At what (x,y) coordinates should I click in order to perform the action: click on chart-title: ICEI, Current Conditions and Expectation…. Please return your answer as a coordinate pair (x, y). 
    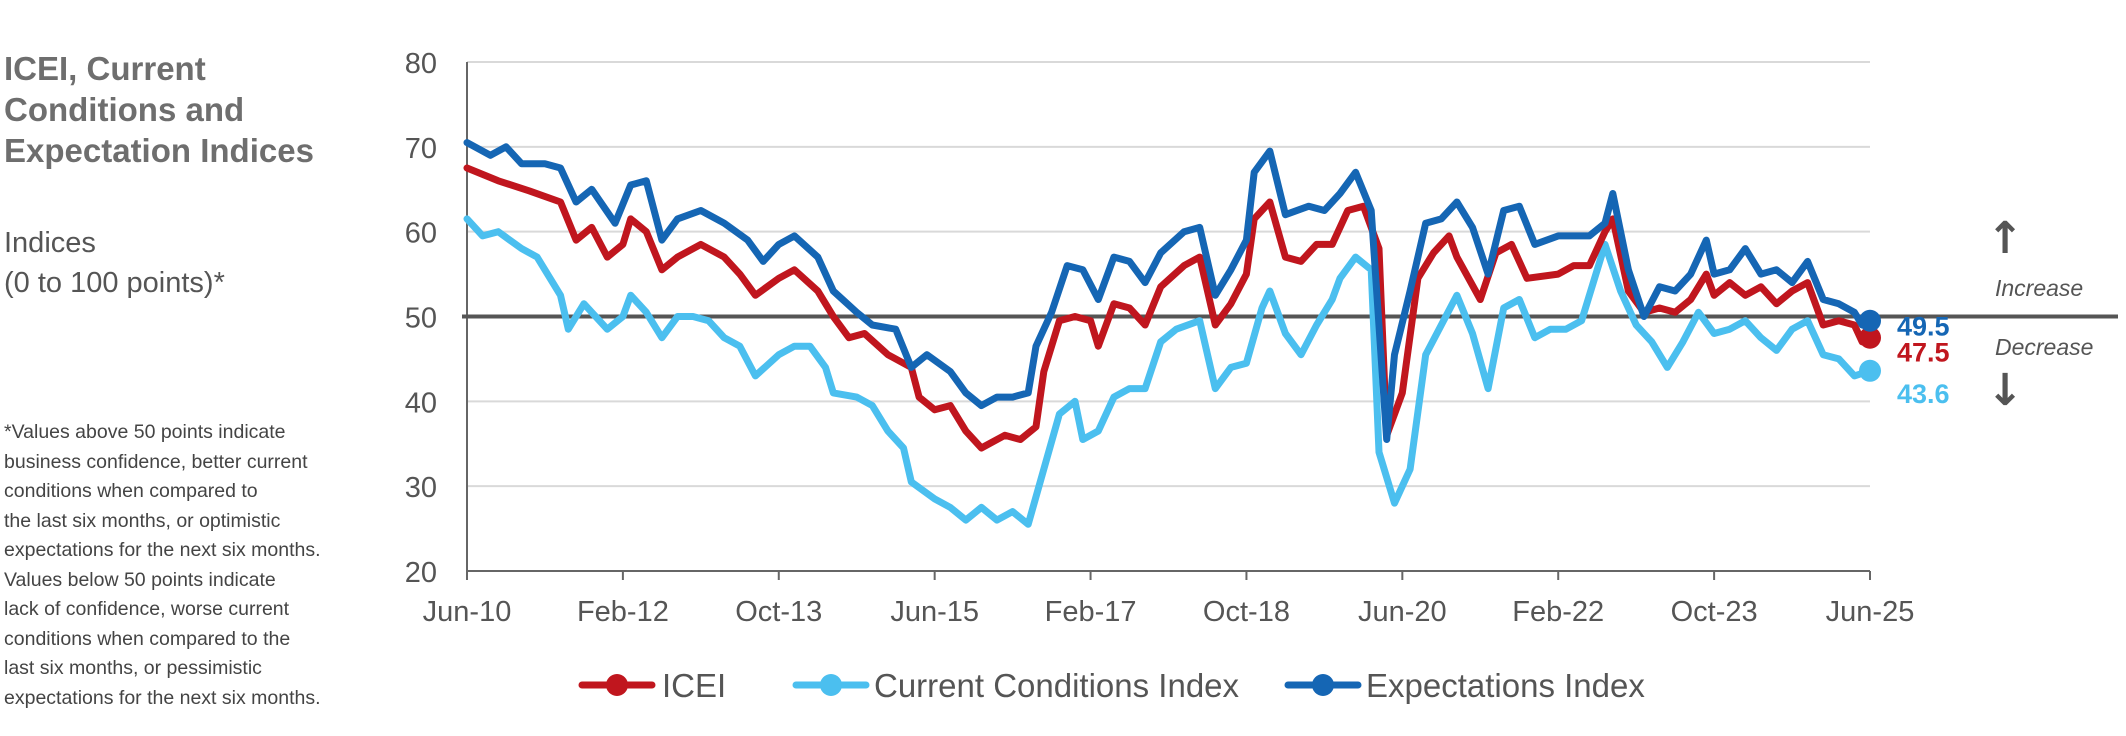
    Looking at the image, I should click on (189, 109).